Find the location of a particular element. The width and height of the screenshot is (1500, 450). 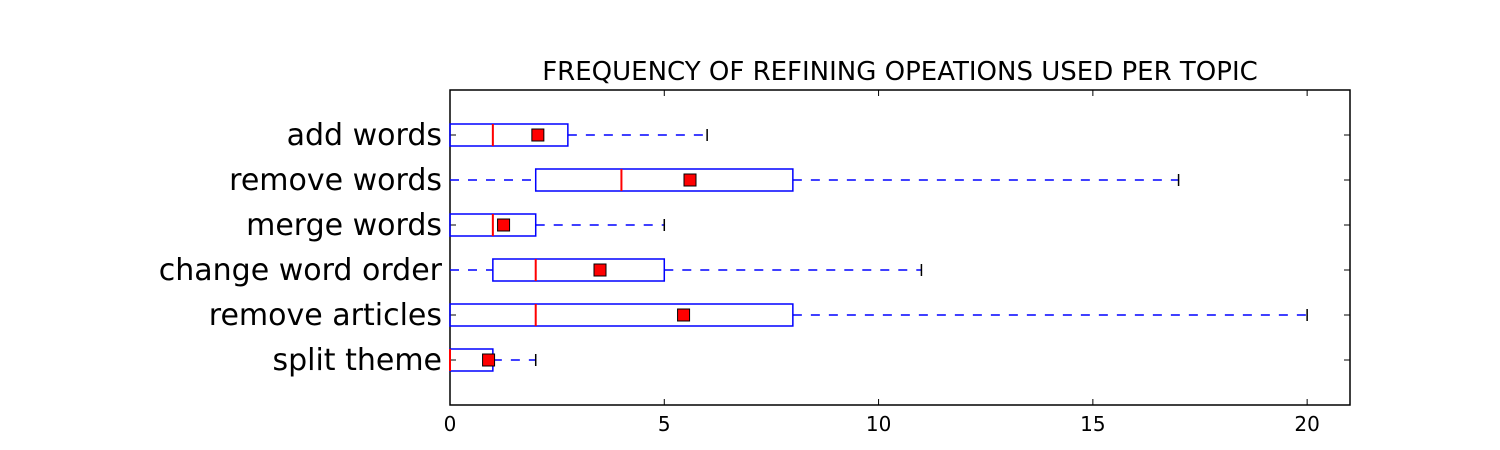

category-label: merge words is located at coordinates (344, 225).